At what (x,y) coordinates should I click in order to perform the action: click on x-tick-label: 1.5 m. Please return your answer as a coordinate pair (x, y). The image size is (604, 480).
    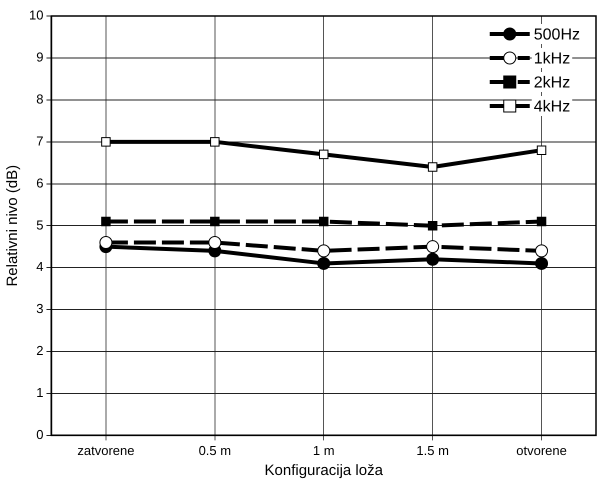
    Looking at the image, I should click on (432, 450).